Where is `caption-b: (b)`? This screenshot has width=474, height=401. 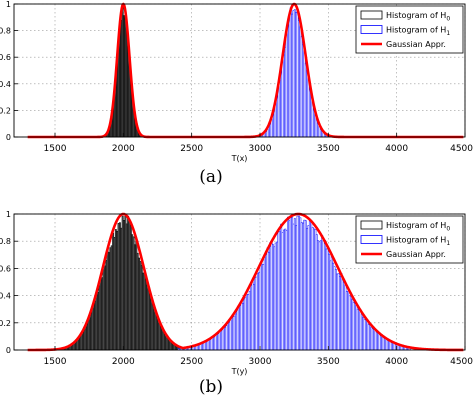
caption-b: (b) is located at coordinates (211, 387).